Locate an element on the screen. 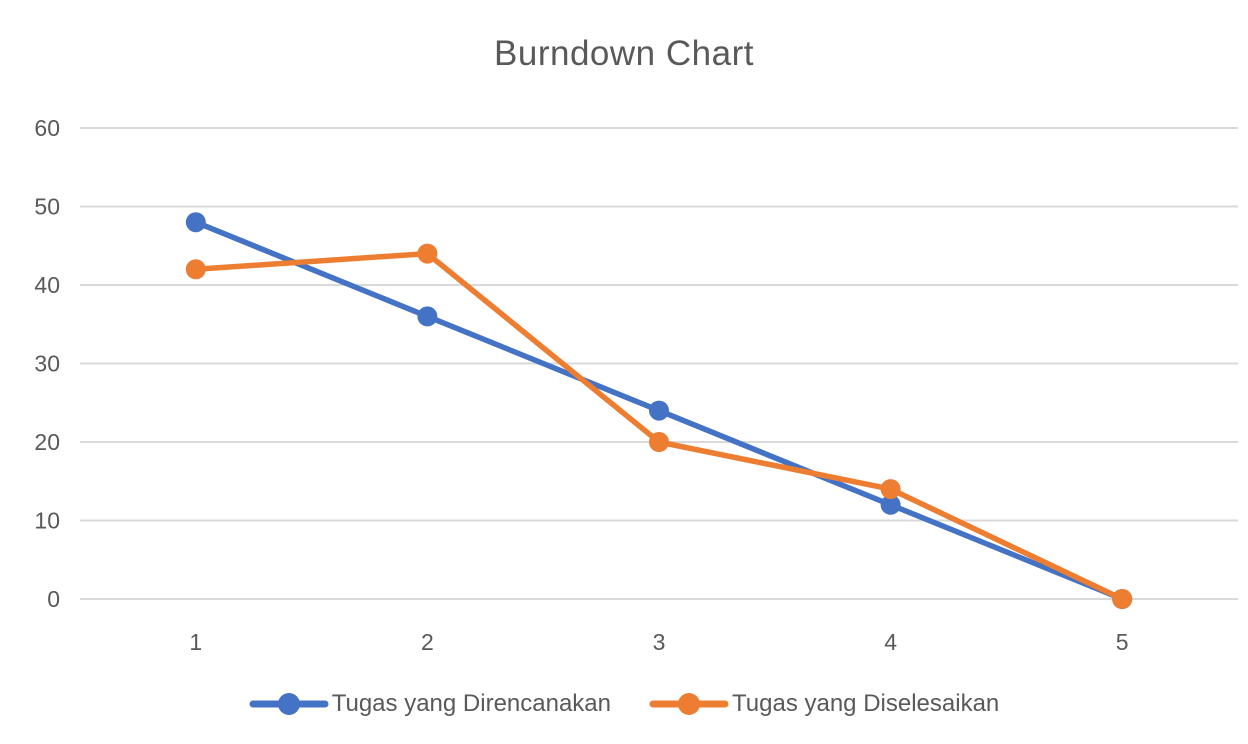  y-axis-labels: 0 10 20 30 40 50 60 is located at coordinates (47, 363).